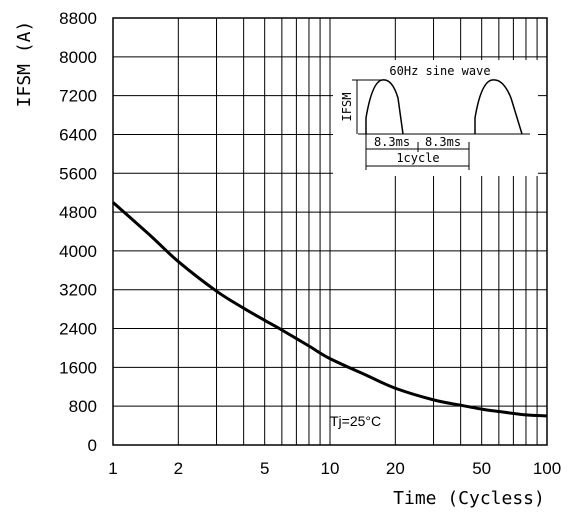 This screenshot has width=583, height=513. I want to click on x-tick-label: 2, so click(178, 468).